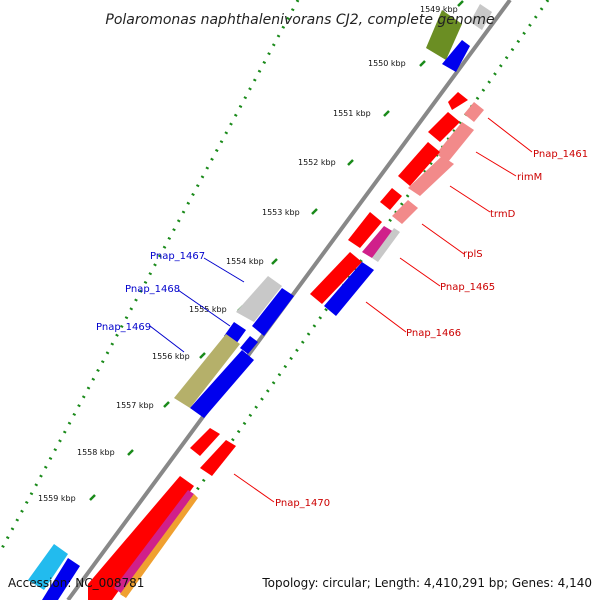 The height and width of the screenshot is (600, 600). Describe the element at coordinates (245, 261) in the screenshot. I see `tick-label: 1554 kbp` at that location.